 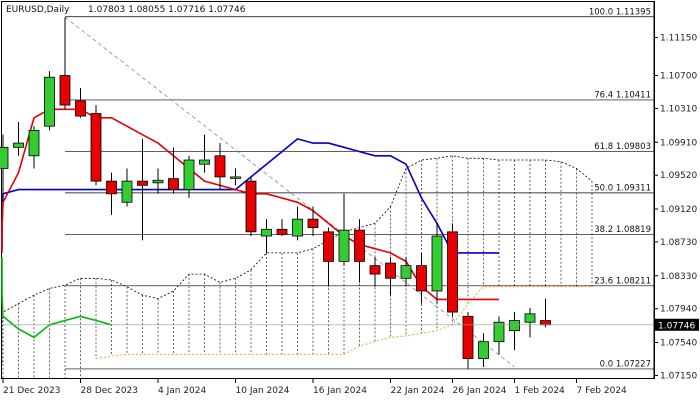 I want to click on time-tick-label: 26 Jan 2024, so click(x=480, y=391).